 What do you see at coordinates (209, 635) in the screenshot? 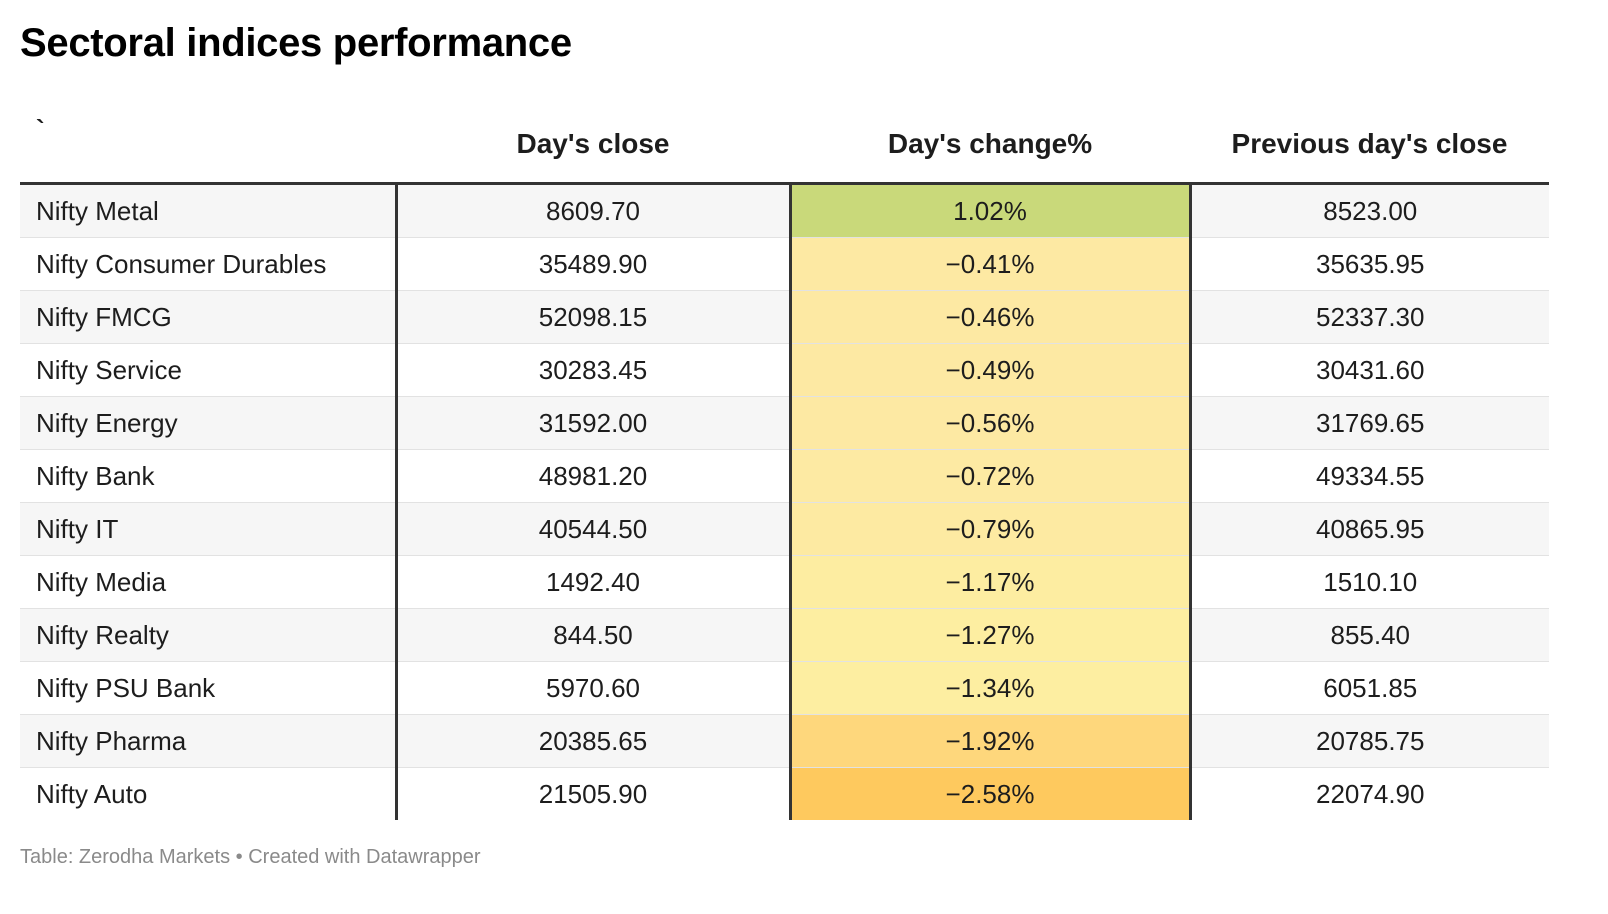
I see `index-name-cell: Nifty Realty` at bounding box center [209, 635].